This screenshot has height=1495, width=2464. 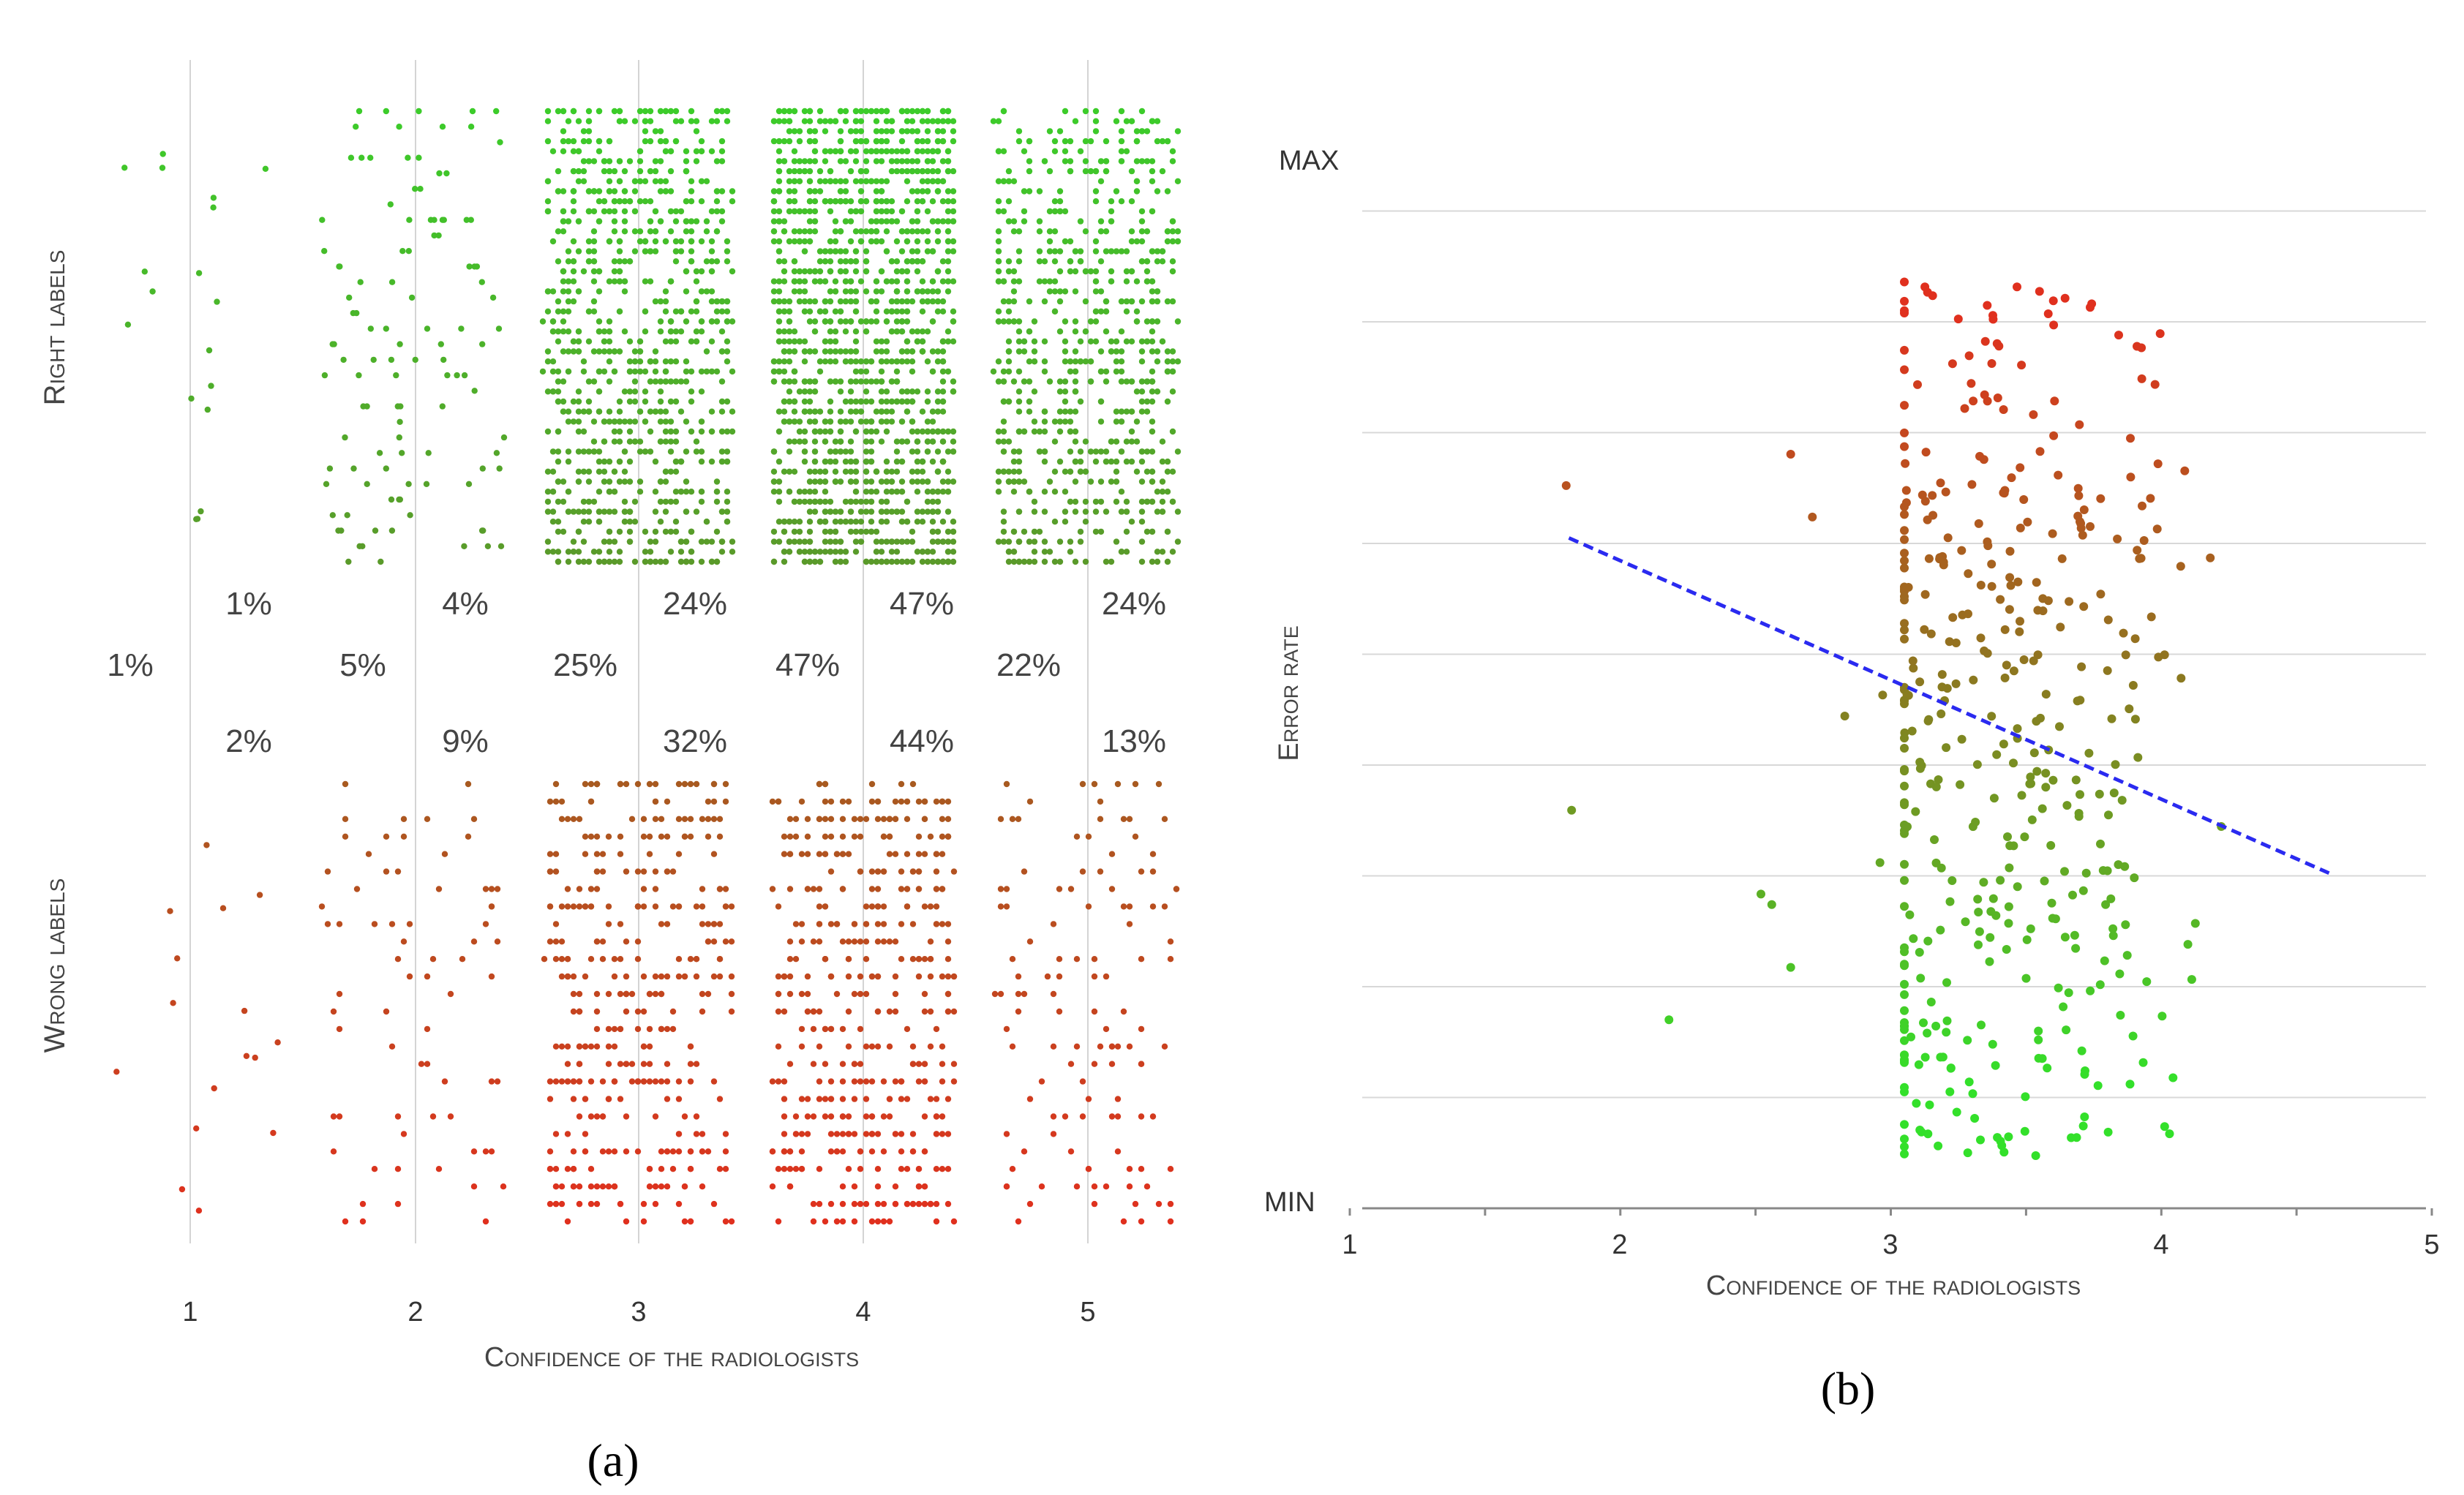 What do you see at coordinates (922, 604) in the screenshot?
I see `right-pct-4: 47%` at bounding box center [922, 604].